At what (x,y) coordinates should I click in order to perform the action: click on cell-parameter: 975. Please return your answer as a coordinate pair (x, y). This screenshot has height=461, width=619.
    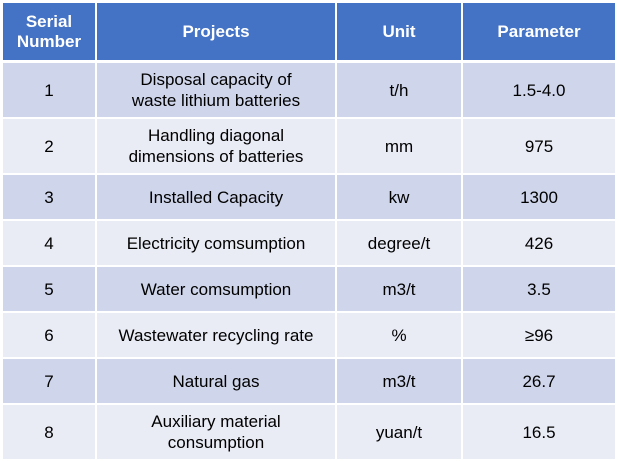
    Looking at the image, I should click on (539, 147).